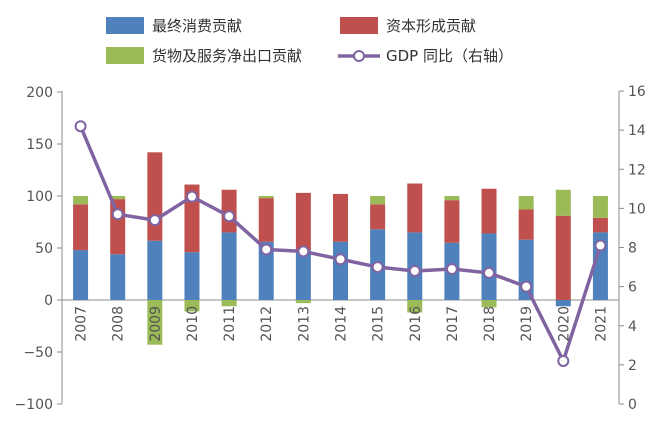 This screenshot has height=426, width=664. I want to click on left-tick-label: 0, so click(48, 301).